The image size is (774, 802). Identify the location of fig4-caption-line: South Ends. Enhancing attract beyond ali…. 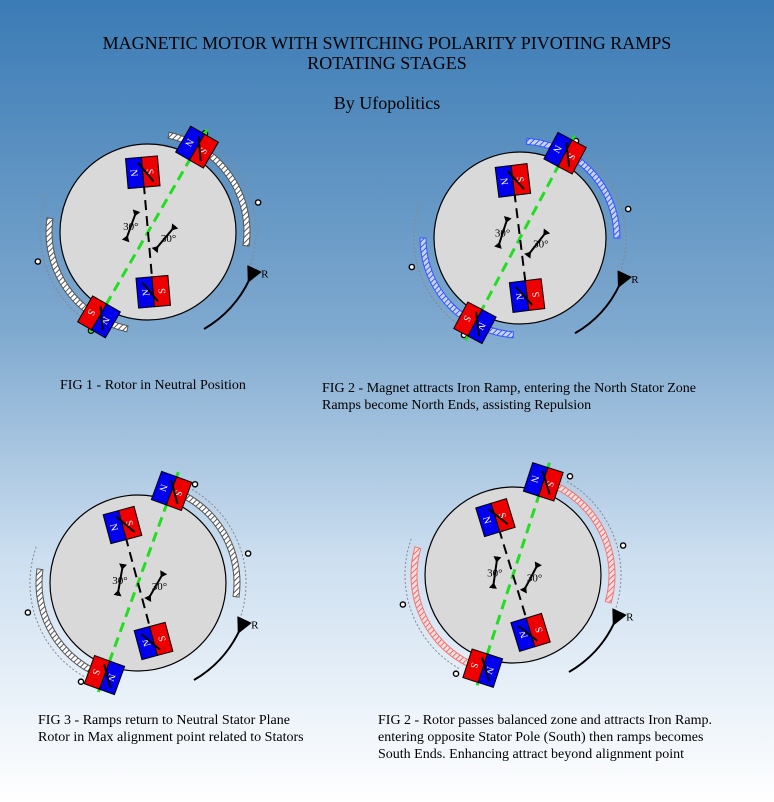
(531, 754).